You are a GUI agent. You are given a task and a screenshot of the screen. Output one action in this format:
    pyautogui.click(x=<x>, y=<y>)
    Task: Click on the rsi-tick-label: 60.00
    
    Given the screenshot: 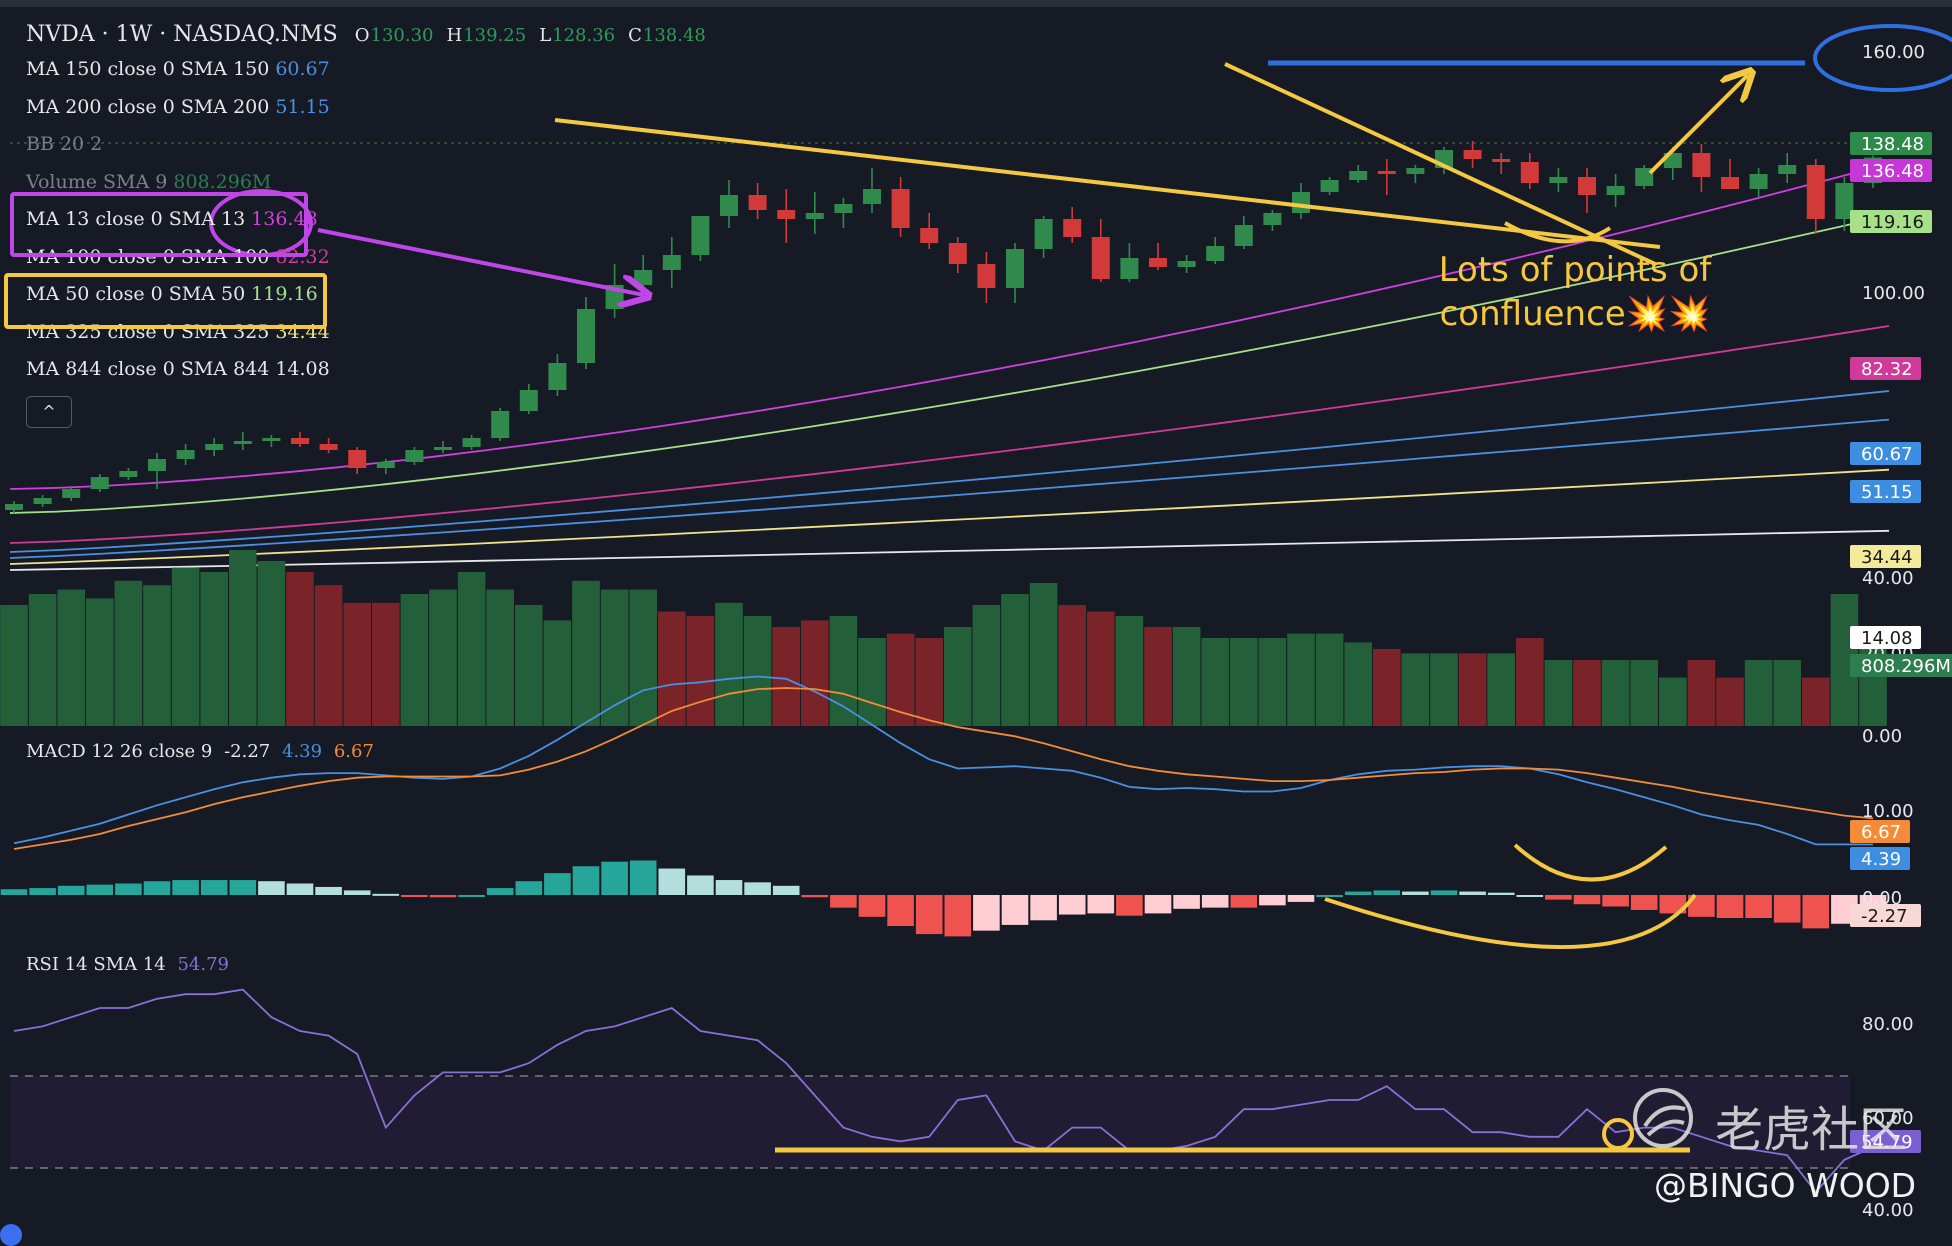 What is the action you would take?
    pyautogui.click(x=1888, y=1118)
    